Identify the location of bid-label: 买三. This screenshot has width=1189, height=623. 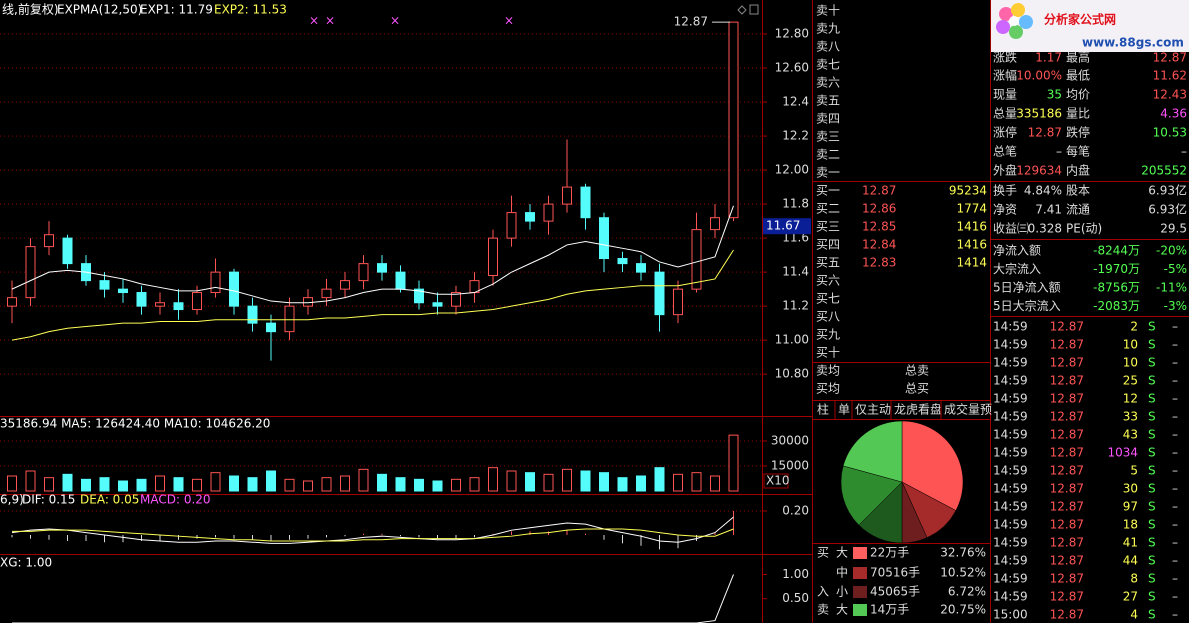
(828, 227).